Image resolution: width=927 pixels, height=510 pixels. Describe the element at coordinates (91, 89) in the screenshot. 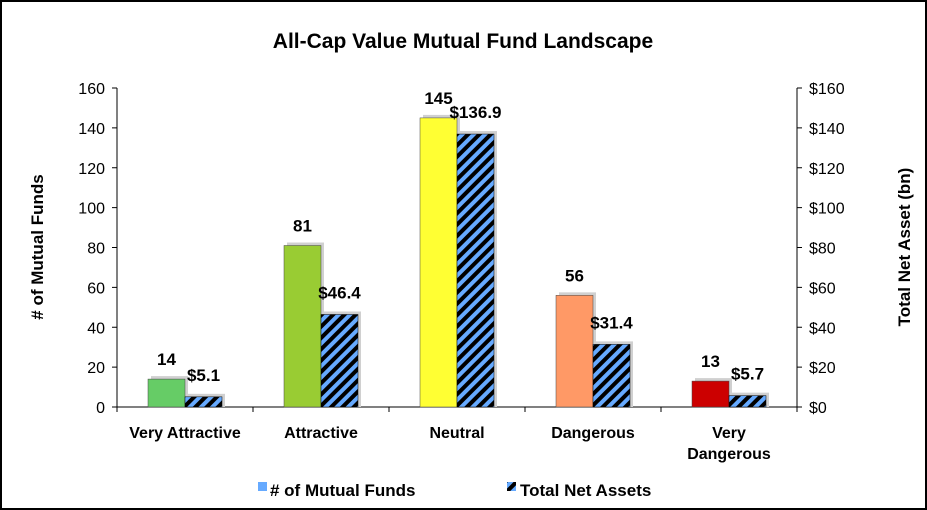

I see `left-tick-label: 160` at that location.